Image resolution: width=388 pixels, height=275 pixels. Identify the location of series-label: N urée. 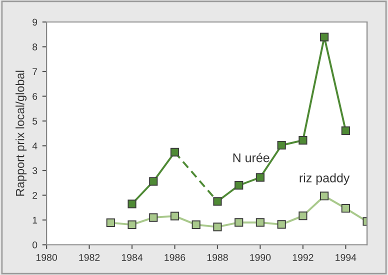
(251, 157).